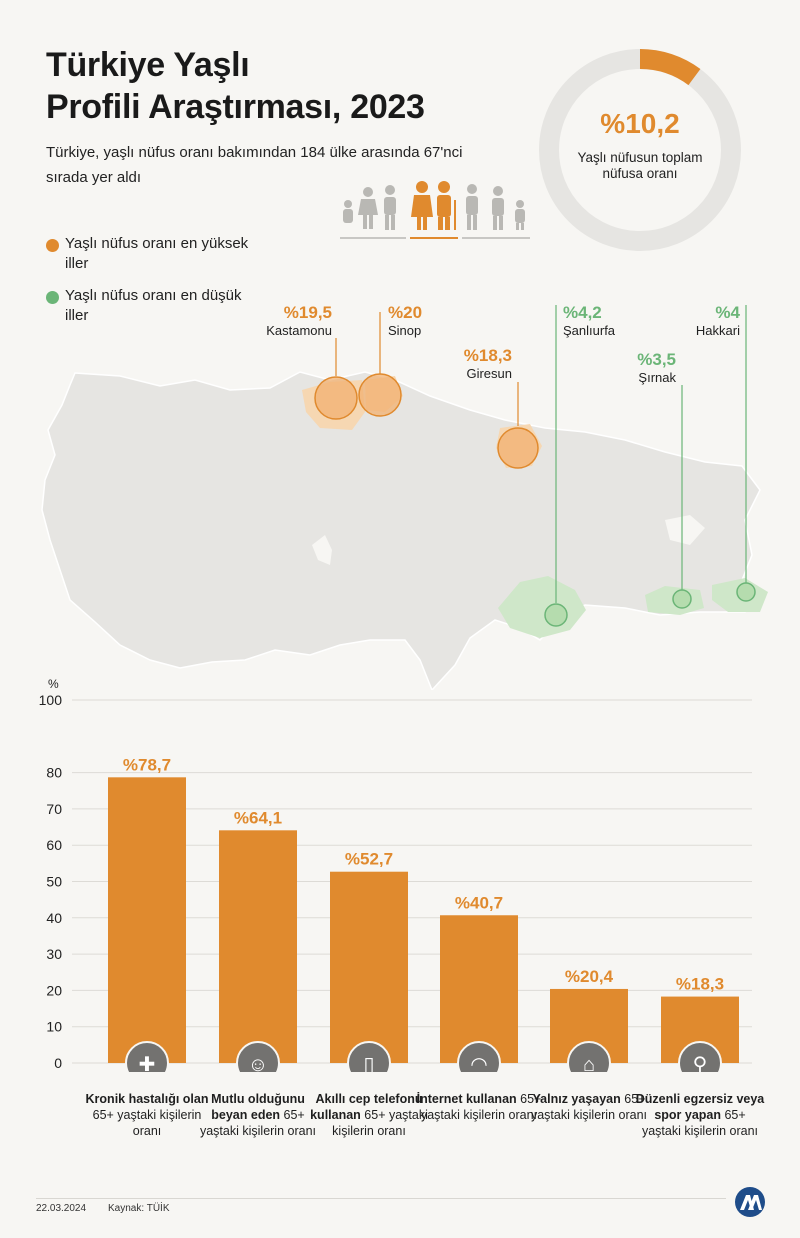 This screenshot has height=1238, width=800. I want to click on city-hakkari: %4 Hakkari, so click(704, 320).